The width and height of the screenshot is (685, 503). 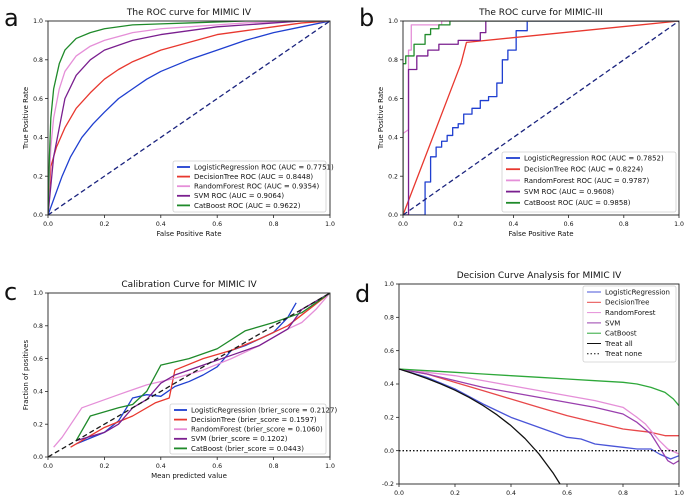 What do you see at coordinates (247, 449) in the screenshot?
I see `legend-label: CatBoost (brier_score = 0.0443)` at bounding box center [247, 449].